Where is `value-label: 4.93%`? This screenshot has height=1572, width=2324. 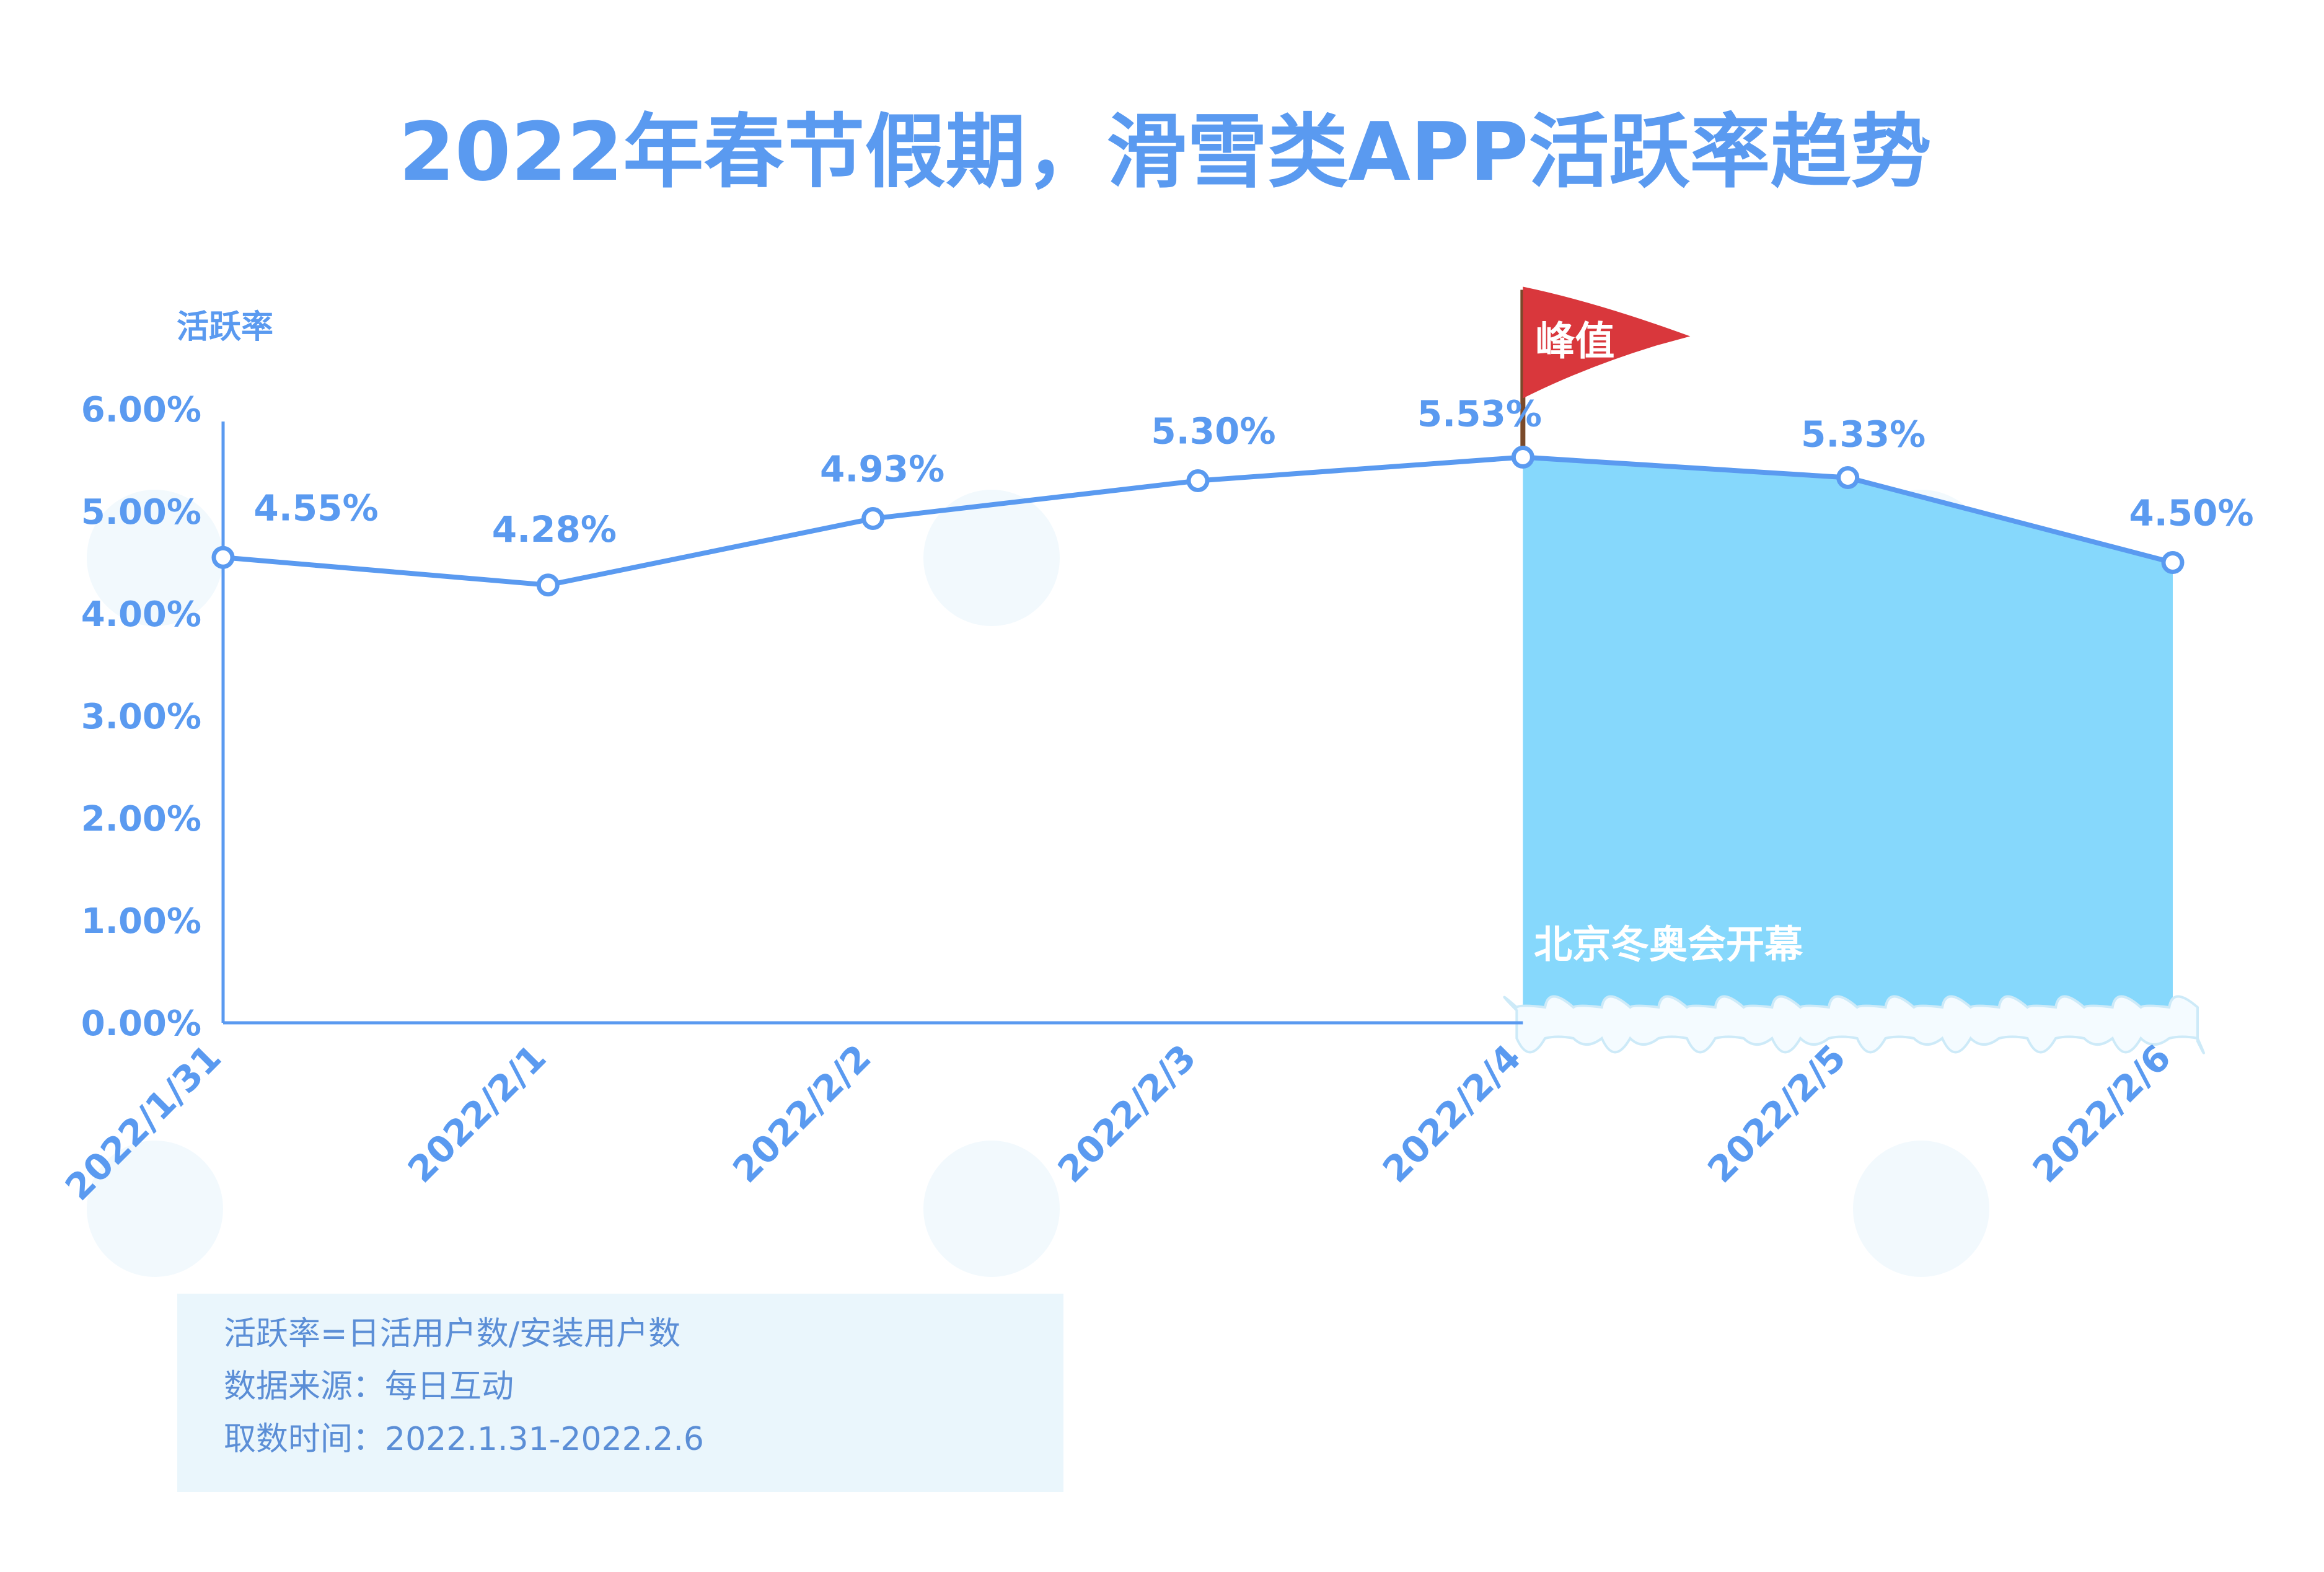 value-label: 4.93% is located at coordinates (882, 469).